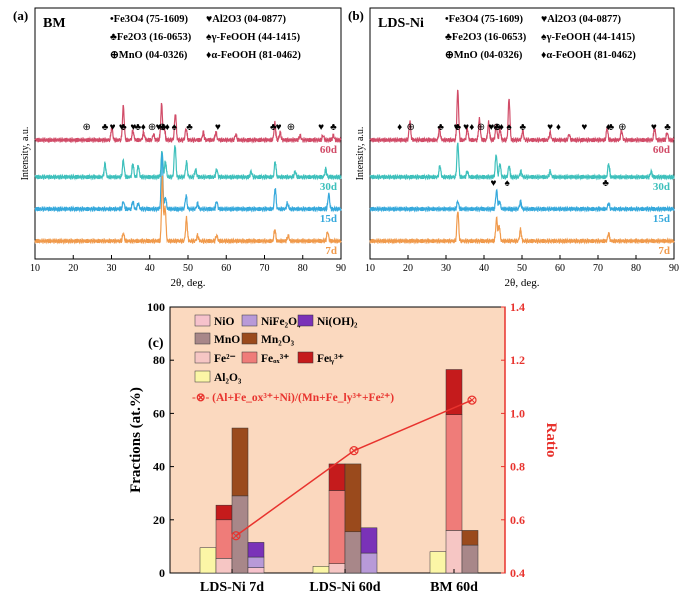  I want to click on legend-swatch-NiFe2O4, so click(249, 320).